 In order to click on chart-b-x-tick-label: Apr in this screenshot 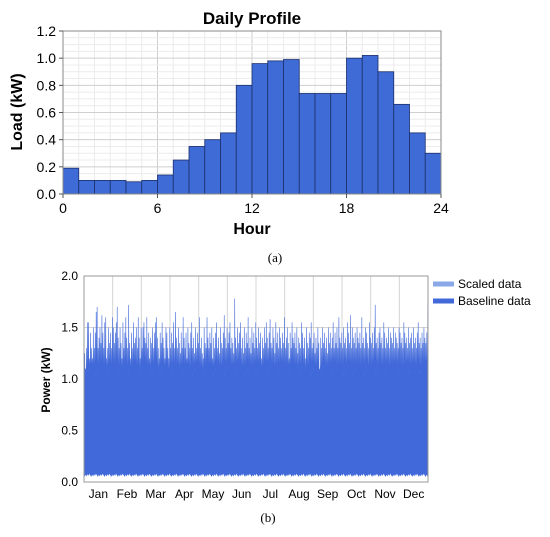, I will do `click(184, 494)`.